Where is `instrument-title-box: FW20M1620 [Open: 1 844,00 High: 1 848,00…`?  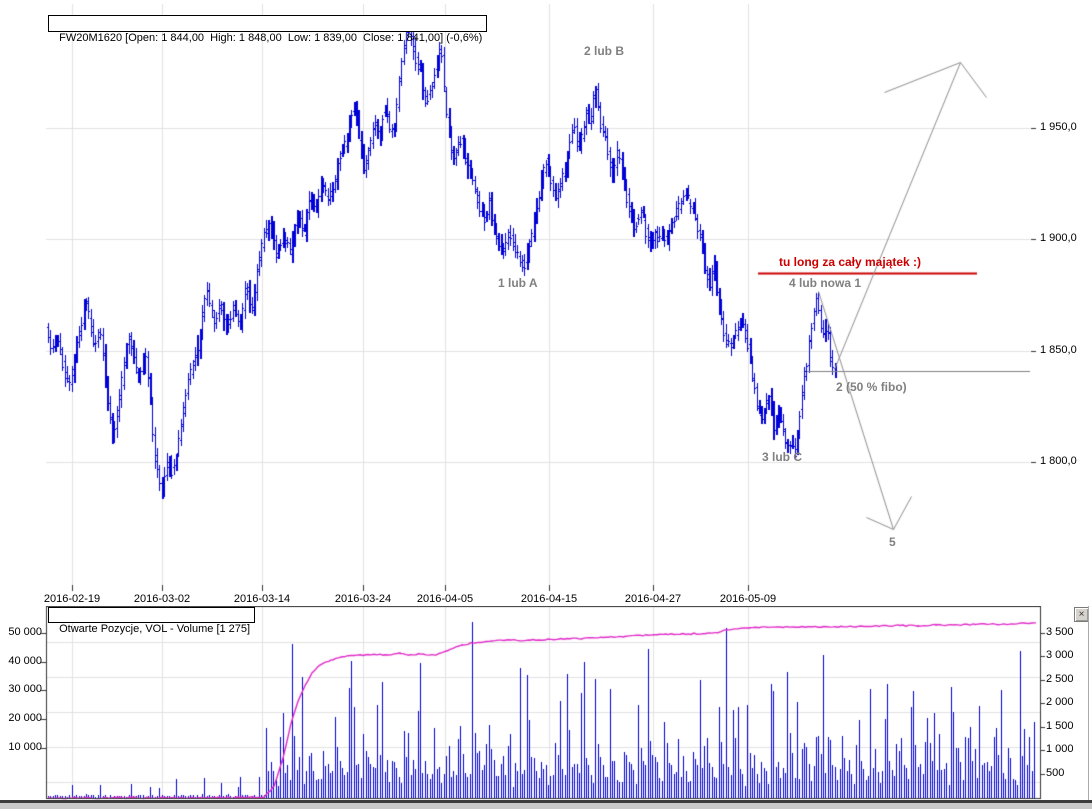 instrument-title-box: FW20M1620 [Open: 1 844,00 High: 1 848,00… is located at coordinates (268, 29).